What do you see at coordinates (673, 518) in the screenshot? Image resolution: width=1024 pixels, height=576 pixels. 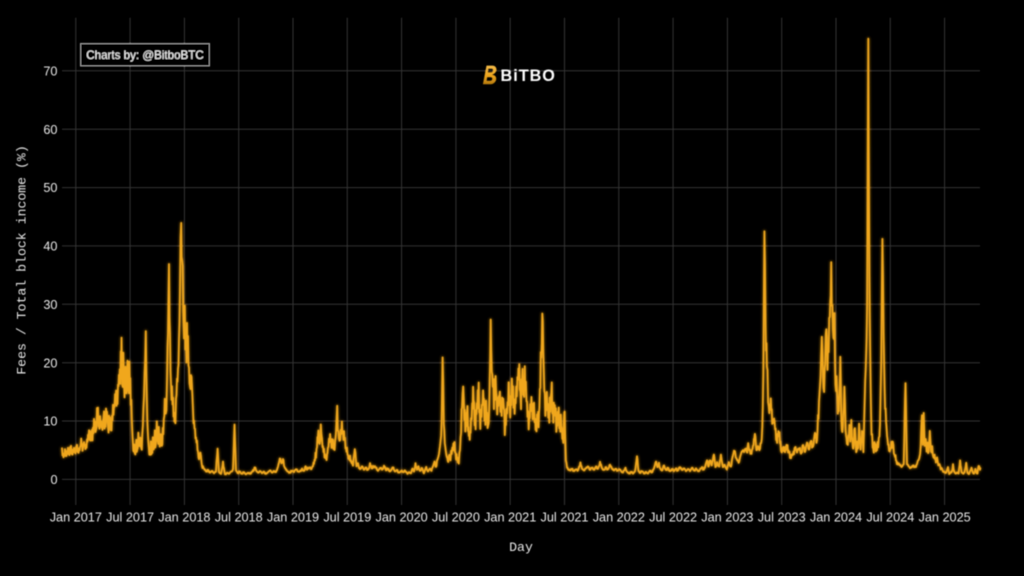 I see `svg-text: Jul 2022` at bounding box center [673, 518].